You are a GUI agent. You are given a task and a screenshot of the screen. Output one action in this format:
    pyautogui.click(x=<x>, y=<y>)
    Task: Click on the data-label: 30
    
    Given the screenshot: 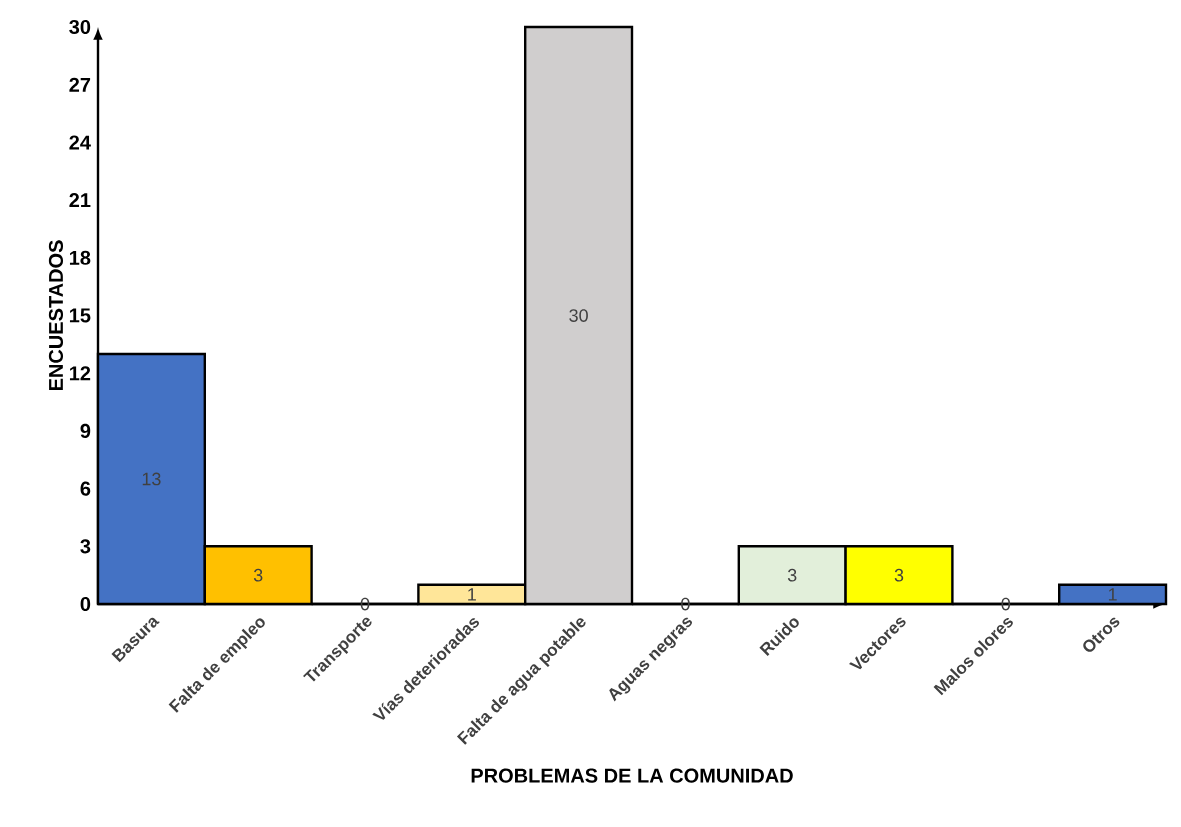 What is the action you would take?
    pyautogui.click(x=578, y=315)
    